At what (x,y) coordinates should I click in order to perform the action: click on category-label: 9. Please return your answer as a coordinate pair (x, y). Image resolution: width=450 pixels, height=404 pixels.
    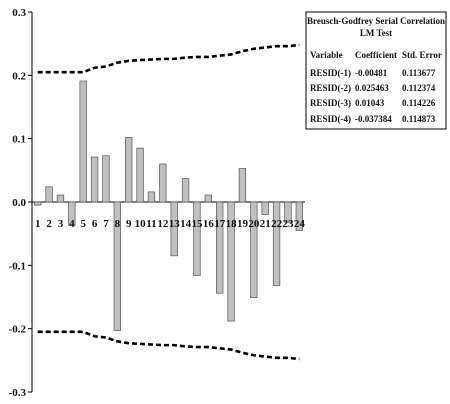
    Looking at the image, I should click on (129, 224).